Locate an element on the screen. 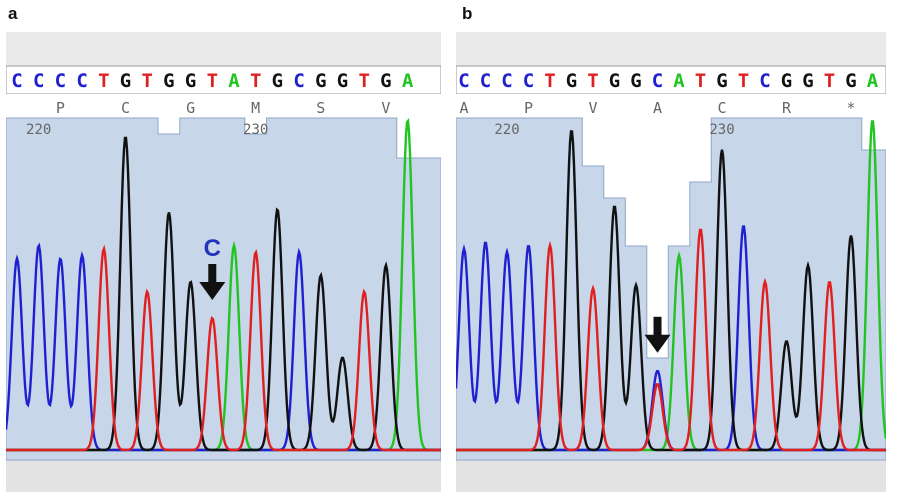 This screenshot has height=500, width=900. base-call-label: C is located at coordinates (212, 248).